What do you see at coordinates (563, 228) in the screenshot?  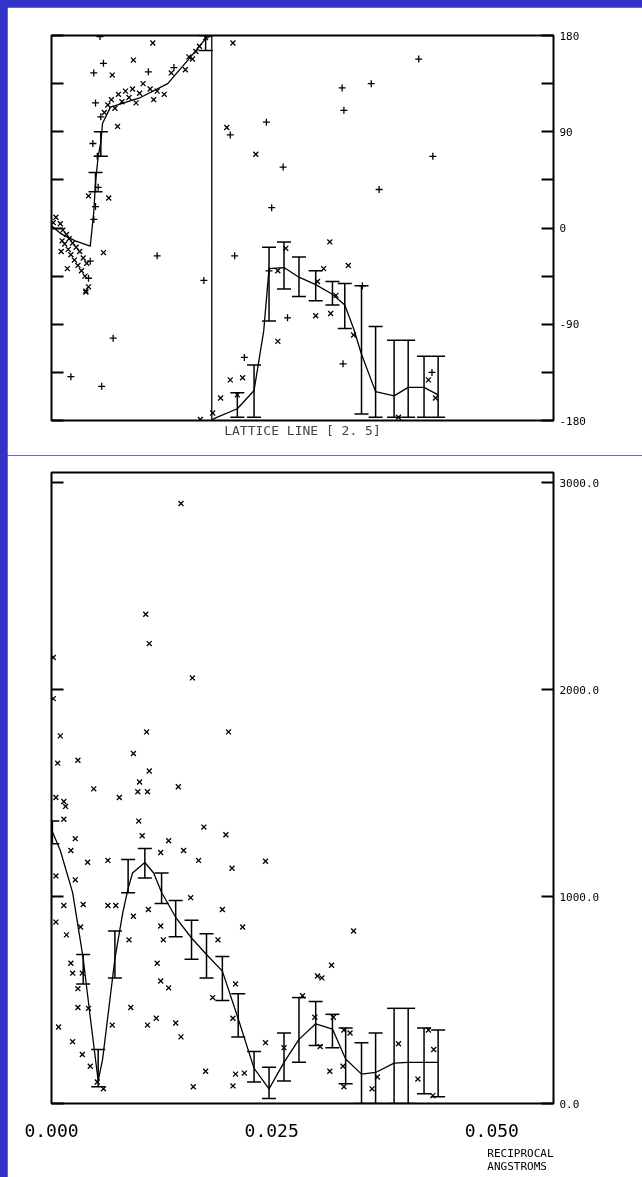 I see `y-tick-label: 0` at bounding box center [563, 228].